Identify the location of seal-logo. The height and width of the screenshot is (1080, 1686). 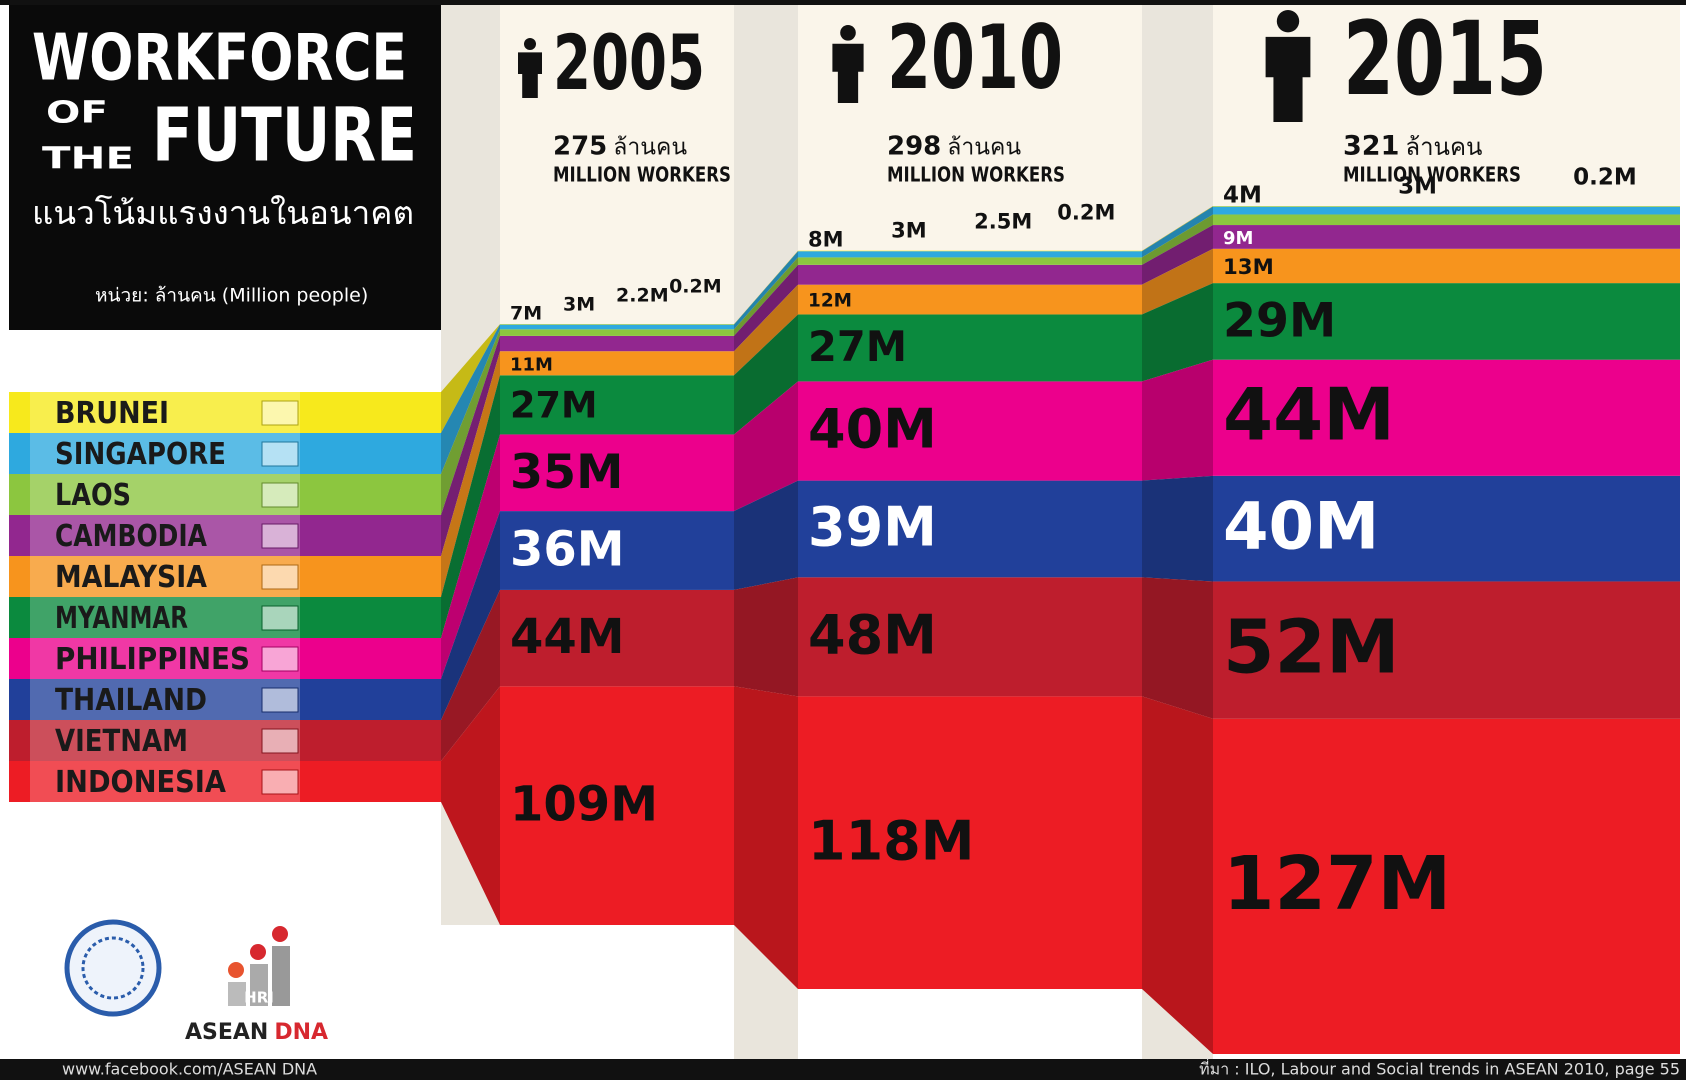
(113, 968).